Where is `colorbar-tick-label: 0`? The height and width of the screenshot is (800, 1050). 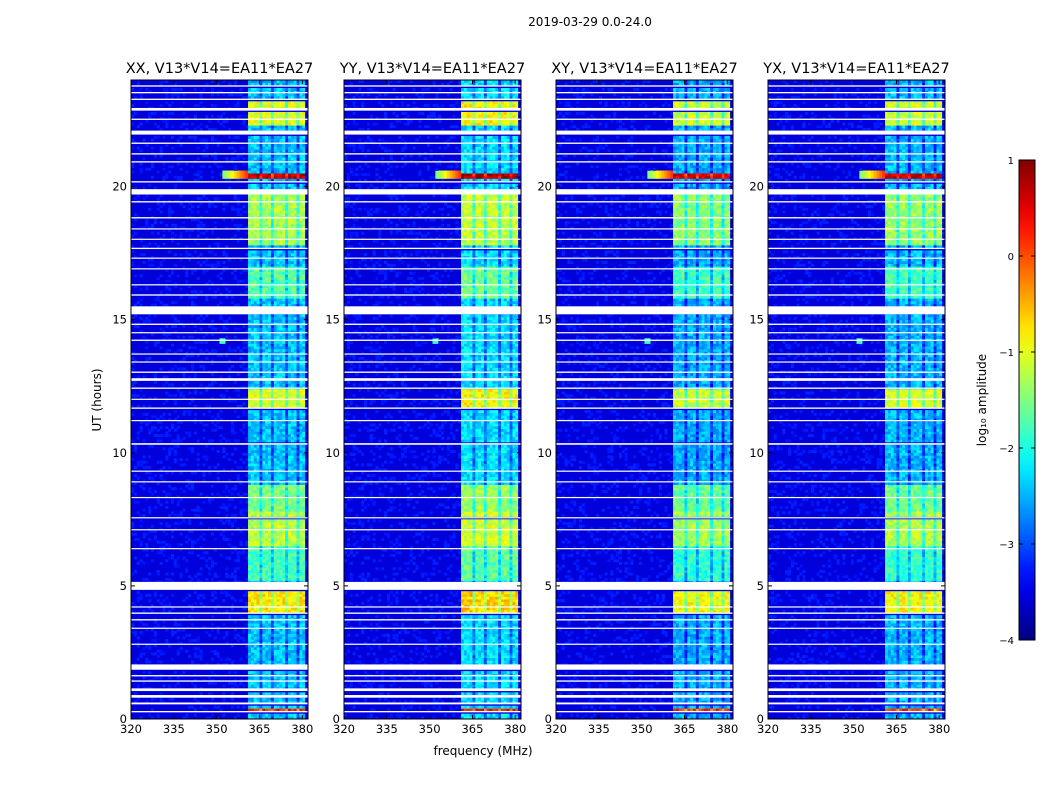
colorbar-tick-label: 0 is located at coordinates (1011, 257).